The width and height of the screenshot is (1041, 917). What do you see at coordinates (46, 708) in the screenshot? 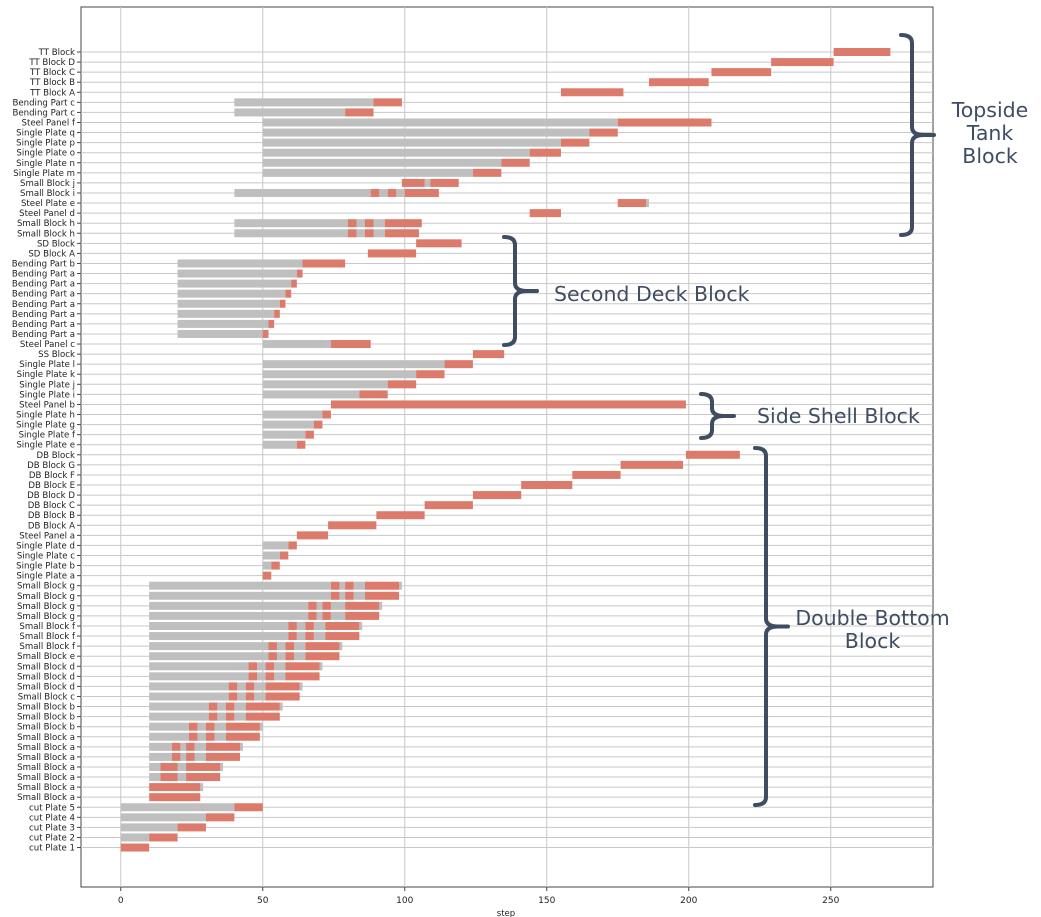
I see `y-tick-label: Small Block b` at bounding box center [46, 708].